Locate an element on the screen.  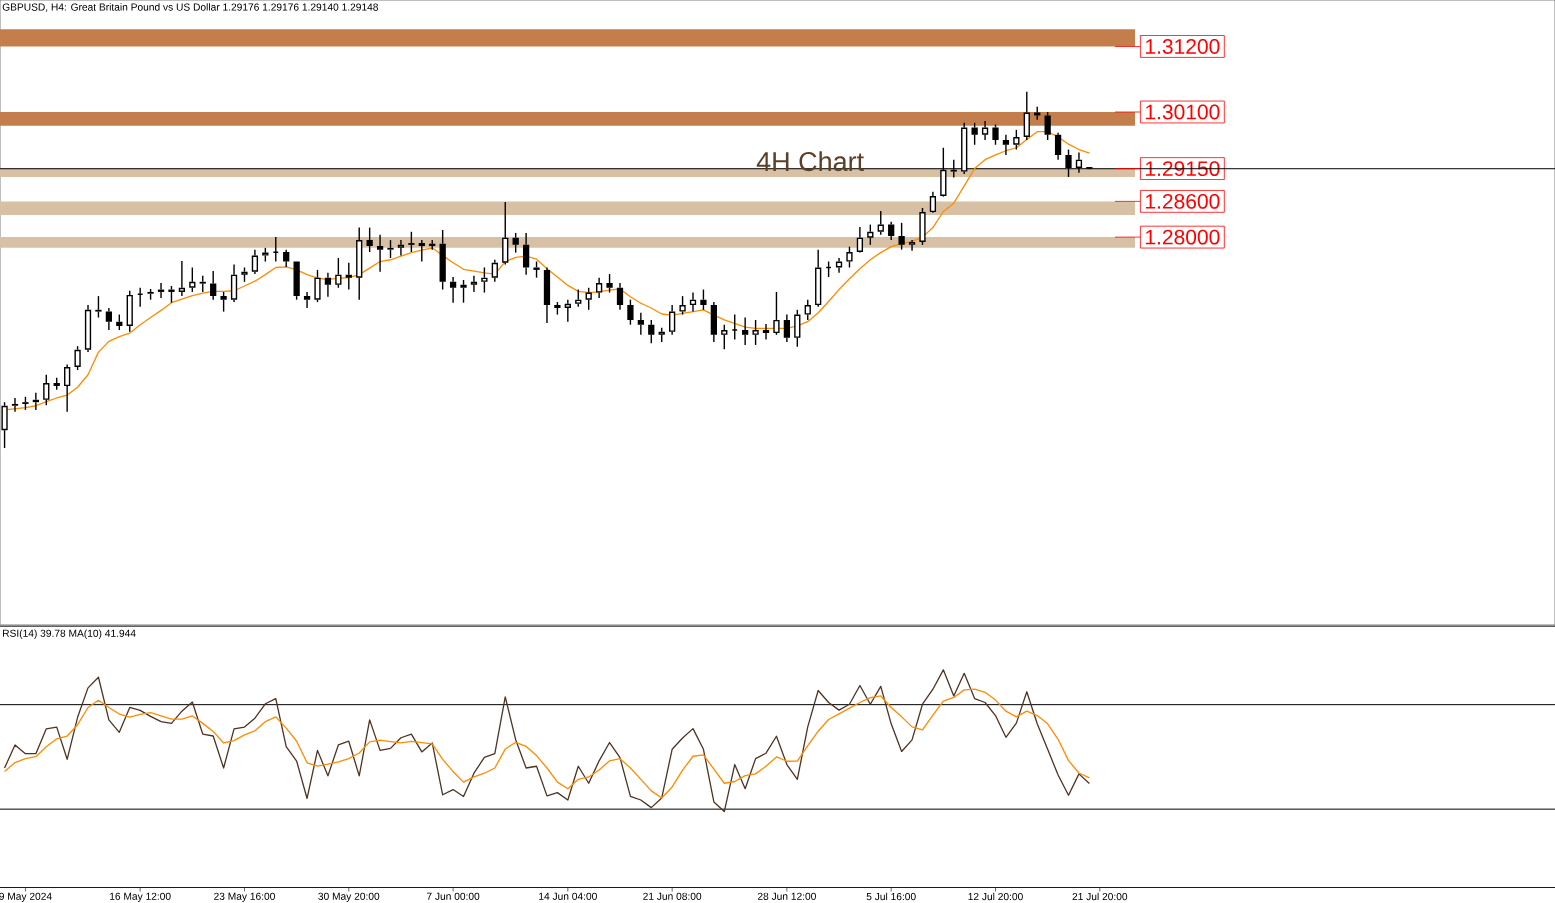
x-tick-label: 21 Jun 08:00 is located at coordinates (672, 896).